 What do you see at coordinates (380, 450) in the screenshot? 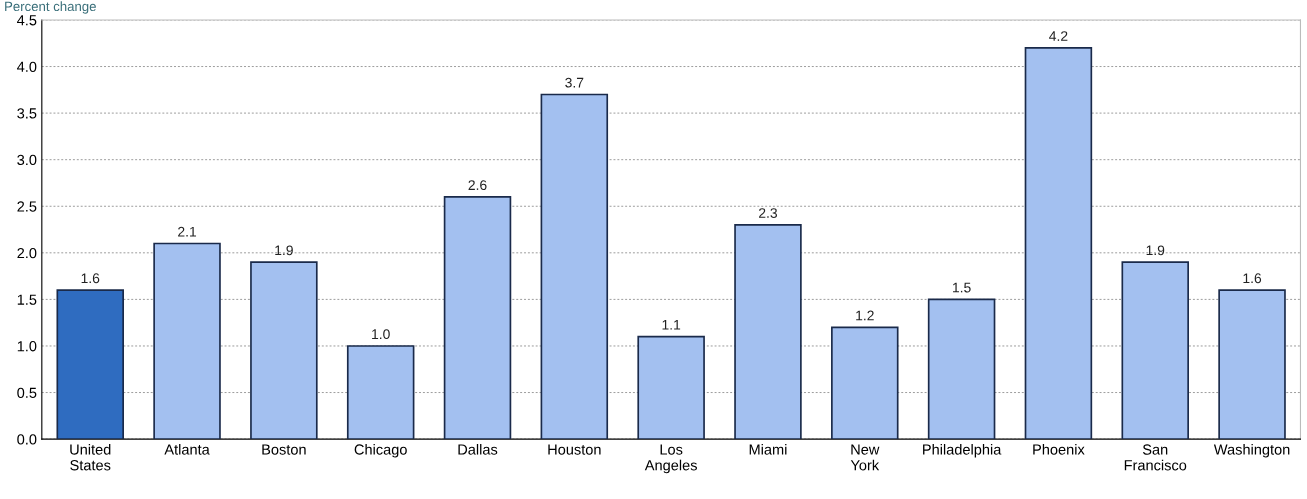
I see `x-tick-label: Chicago` at bounding box center [380, 450].